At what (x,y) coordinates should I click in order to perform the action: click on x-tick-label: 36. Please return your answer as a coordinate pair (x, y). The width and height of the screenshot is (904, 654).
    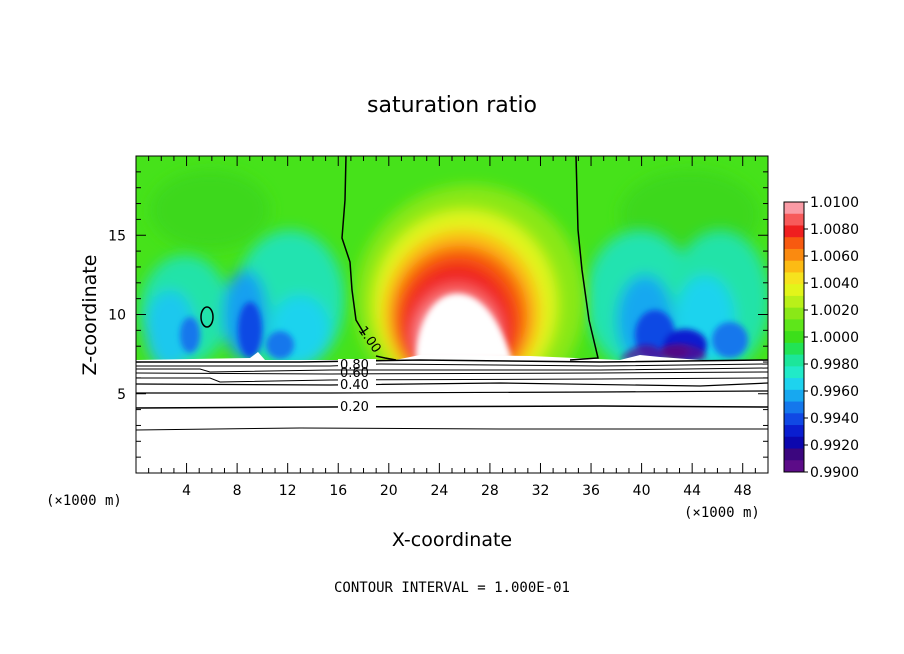
    Looking at the image, I should click on (591, 491).